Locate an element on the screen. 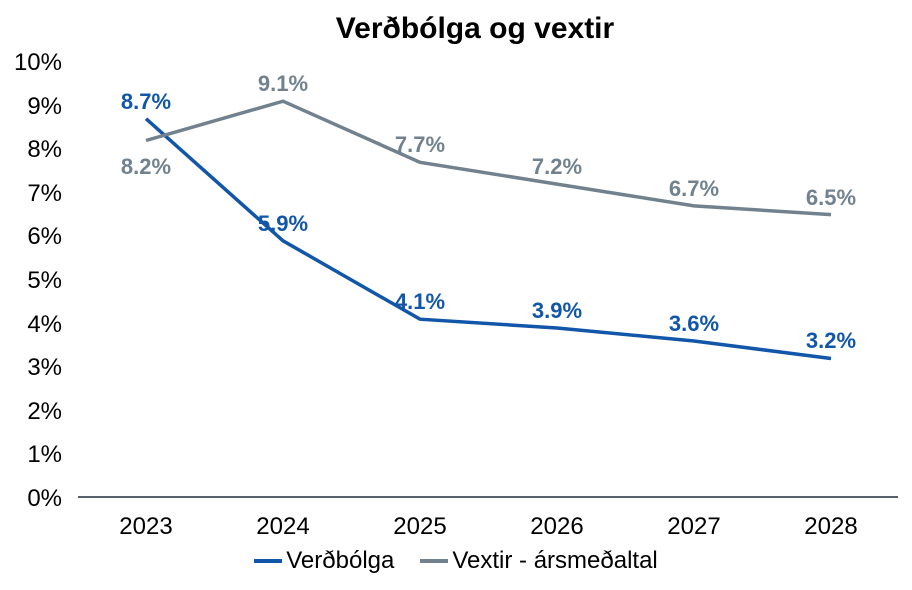  legend-label-vextir: Vextir - ársmeðaltal is located at coordinates (555, 560).